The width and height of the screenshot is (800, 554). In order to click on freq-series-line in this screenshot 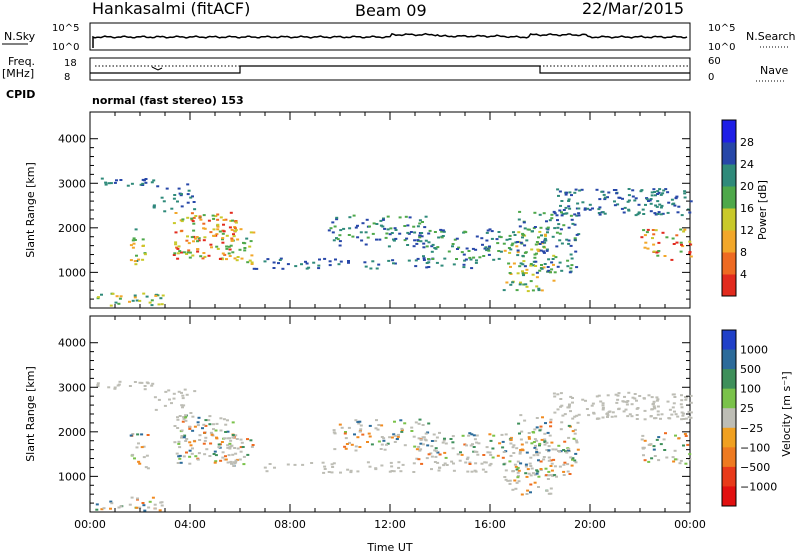, I will do `click(390, 69)`.